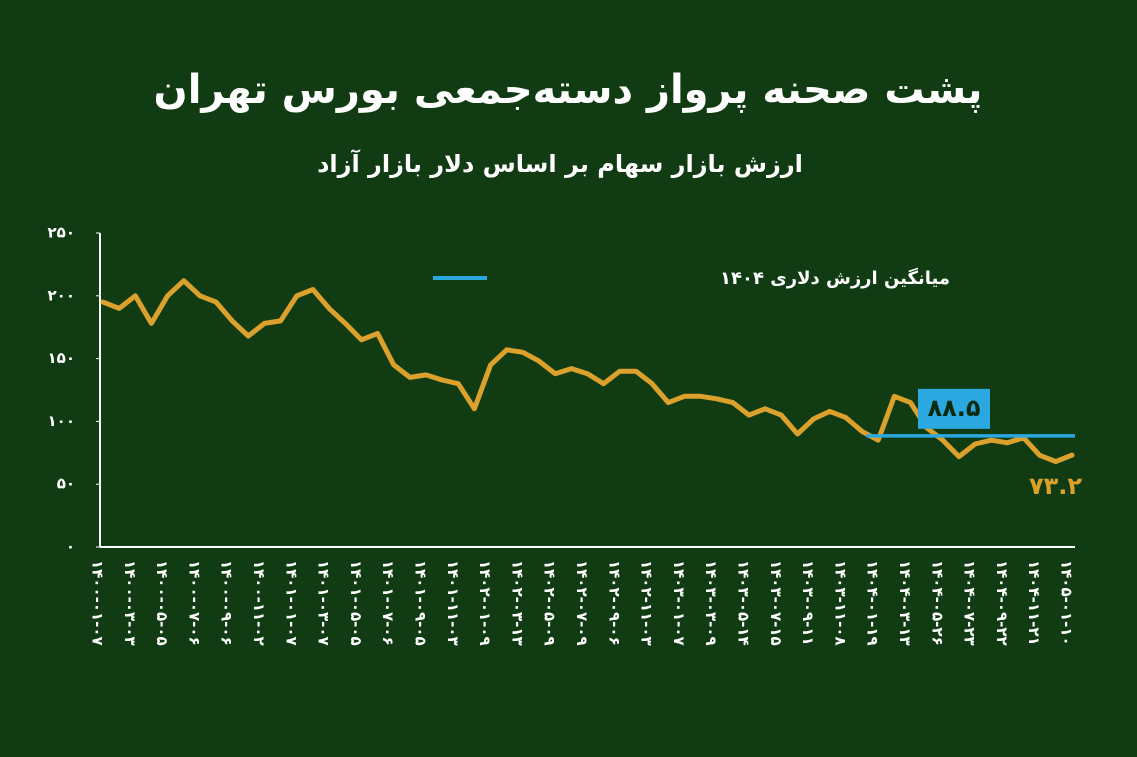  I want to click on x-tick-label: ۱۴۰۴-۰۷-۲۳, so click(970, 603).